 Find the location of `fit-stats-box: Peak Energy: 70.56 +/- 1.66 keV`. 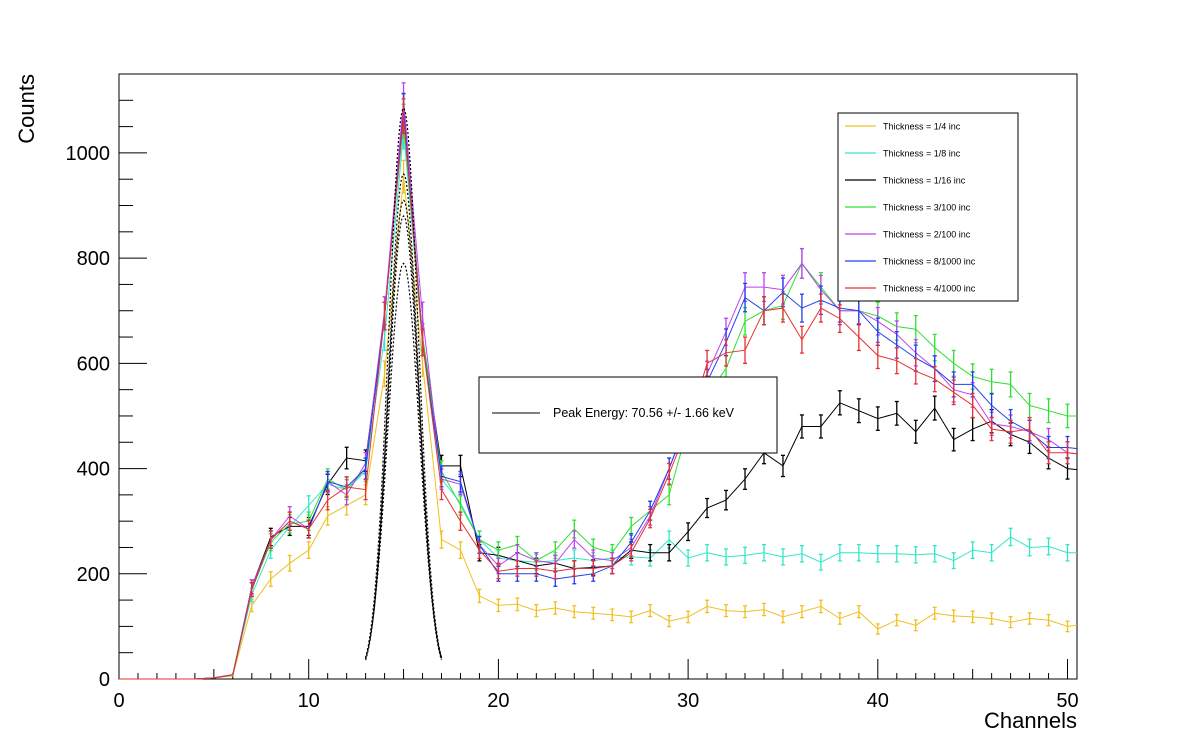

fit-stats-box: Peak Energy: 70.56 +/- 1.66 keV is located at coordinates (628, 415).